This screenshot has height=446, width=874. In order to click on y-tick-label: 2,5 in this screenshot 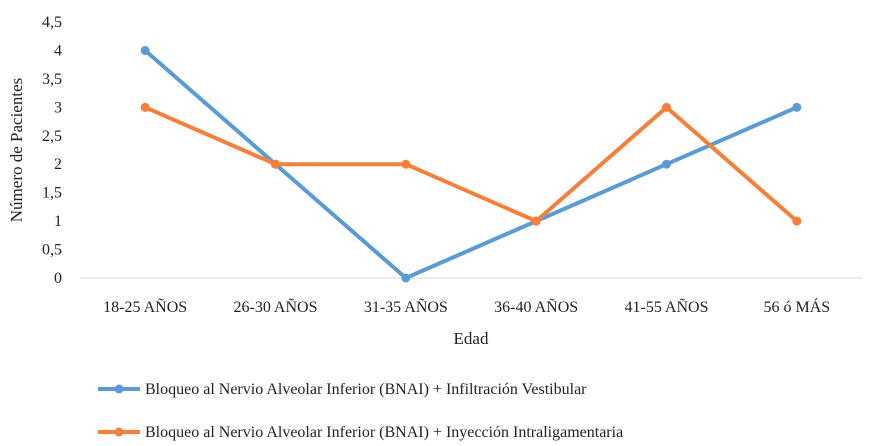, I will do `click(52, 136)`.